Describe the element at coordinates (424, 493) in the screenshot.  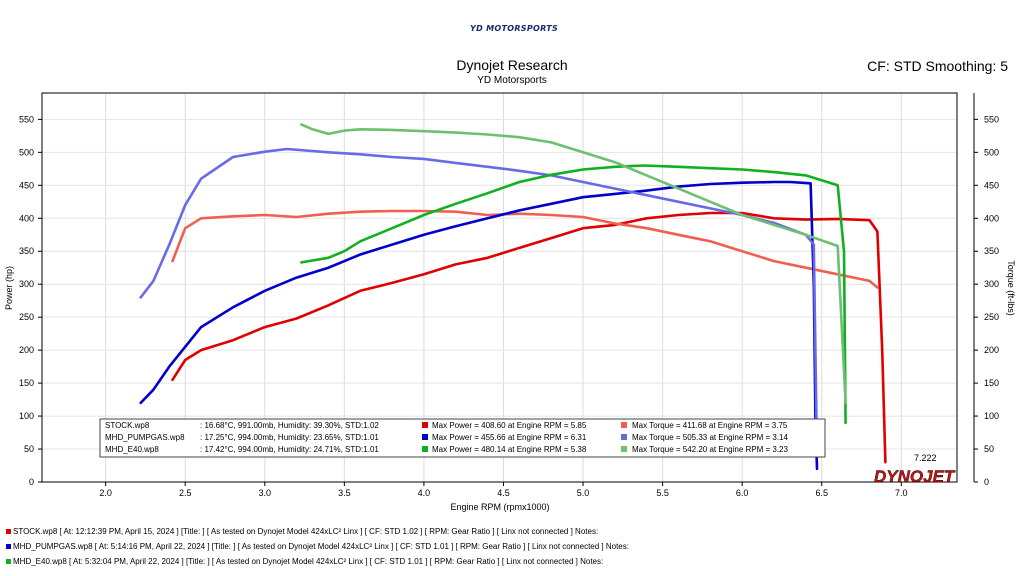
I see `x-tick-label: 4.0` at that location.